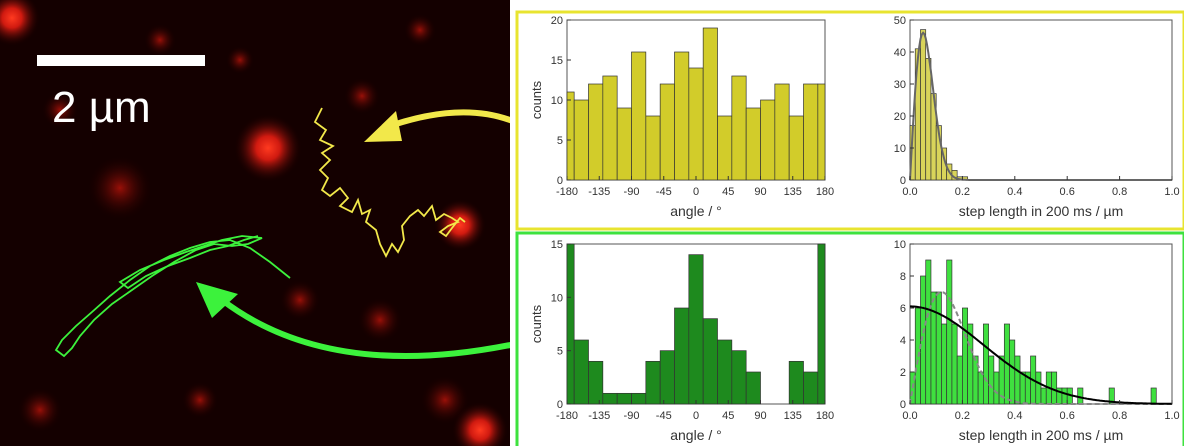 The height and width of the screenshot is (446, 1184). What do you see at coordinates (560, 141) in the screenshot?
I see `y-tick-label: 5` at bounding box center [560, 141].